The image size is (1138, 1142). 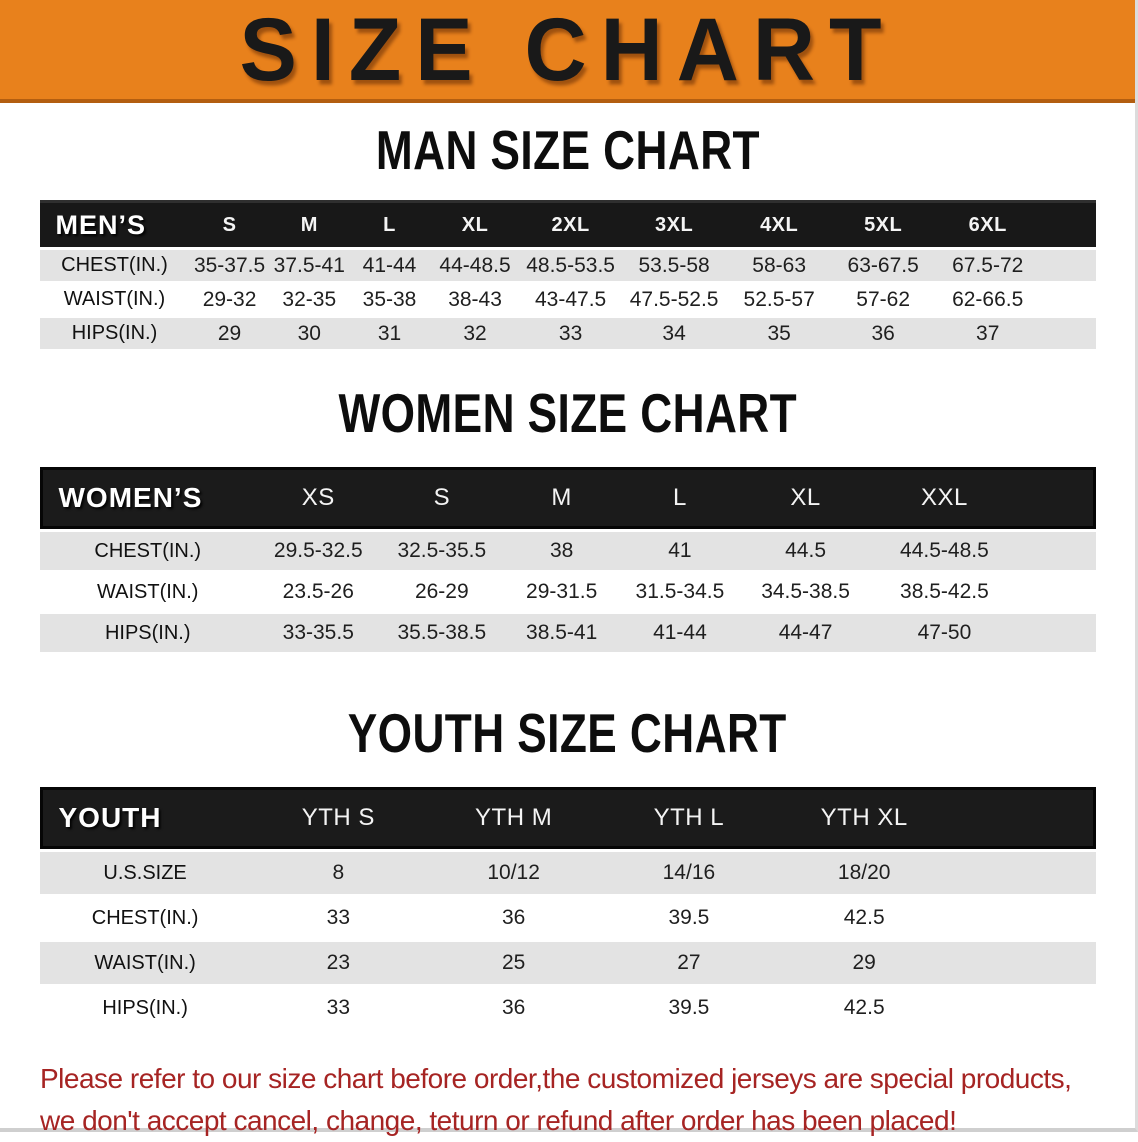 I want to click on size-value: 14/16, so click(x=689, y=873).